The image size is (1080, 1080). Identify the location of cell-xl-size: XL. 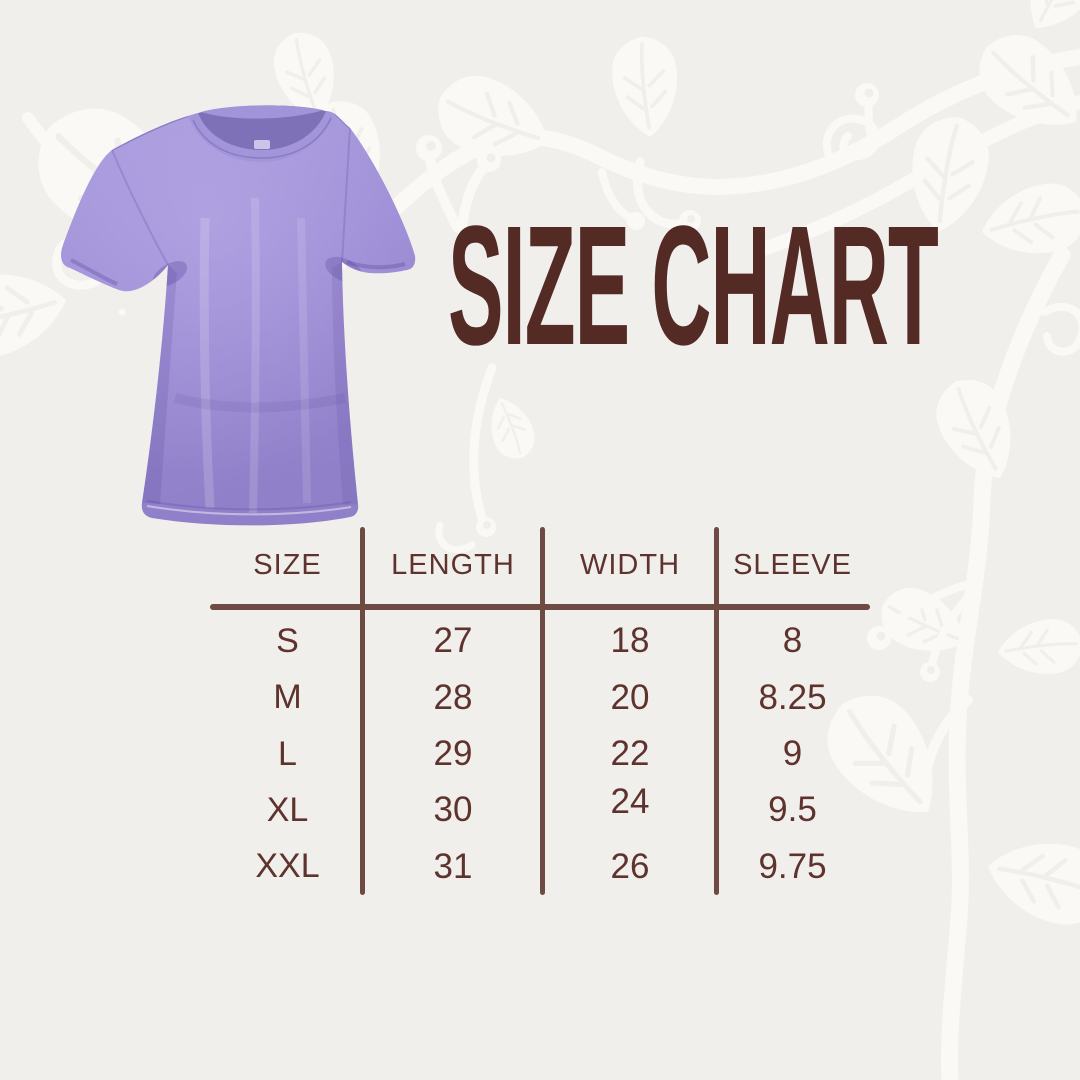
(287, 809).